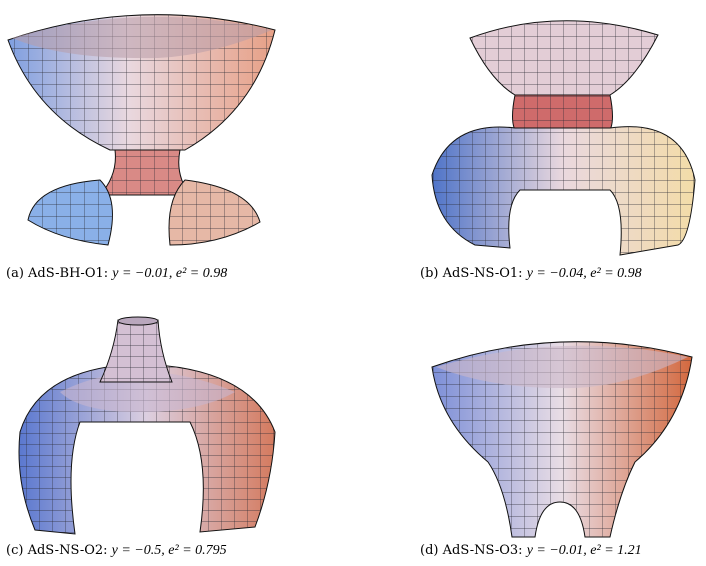  I want to click on caption-c: (c) AdS-NS-O2: y = −0.5, e² = 0.795, so click(116, 551).